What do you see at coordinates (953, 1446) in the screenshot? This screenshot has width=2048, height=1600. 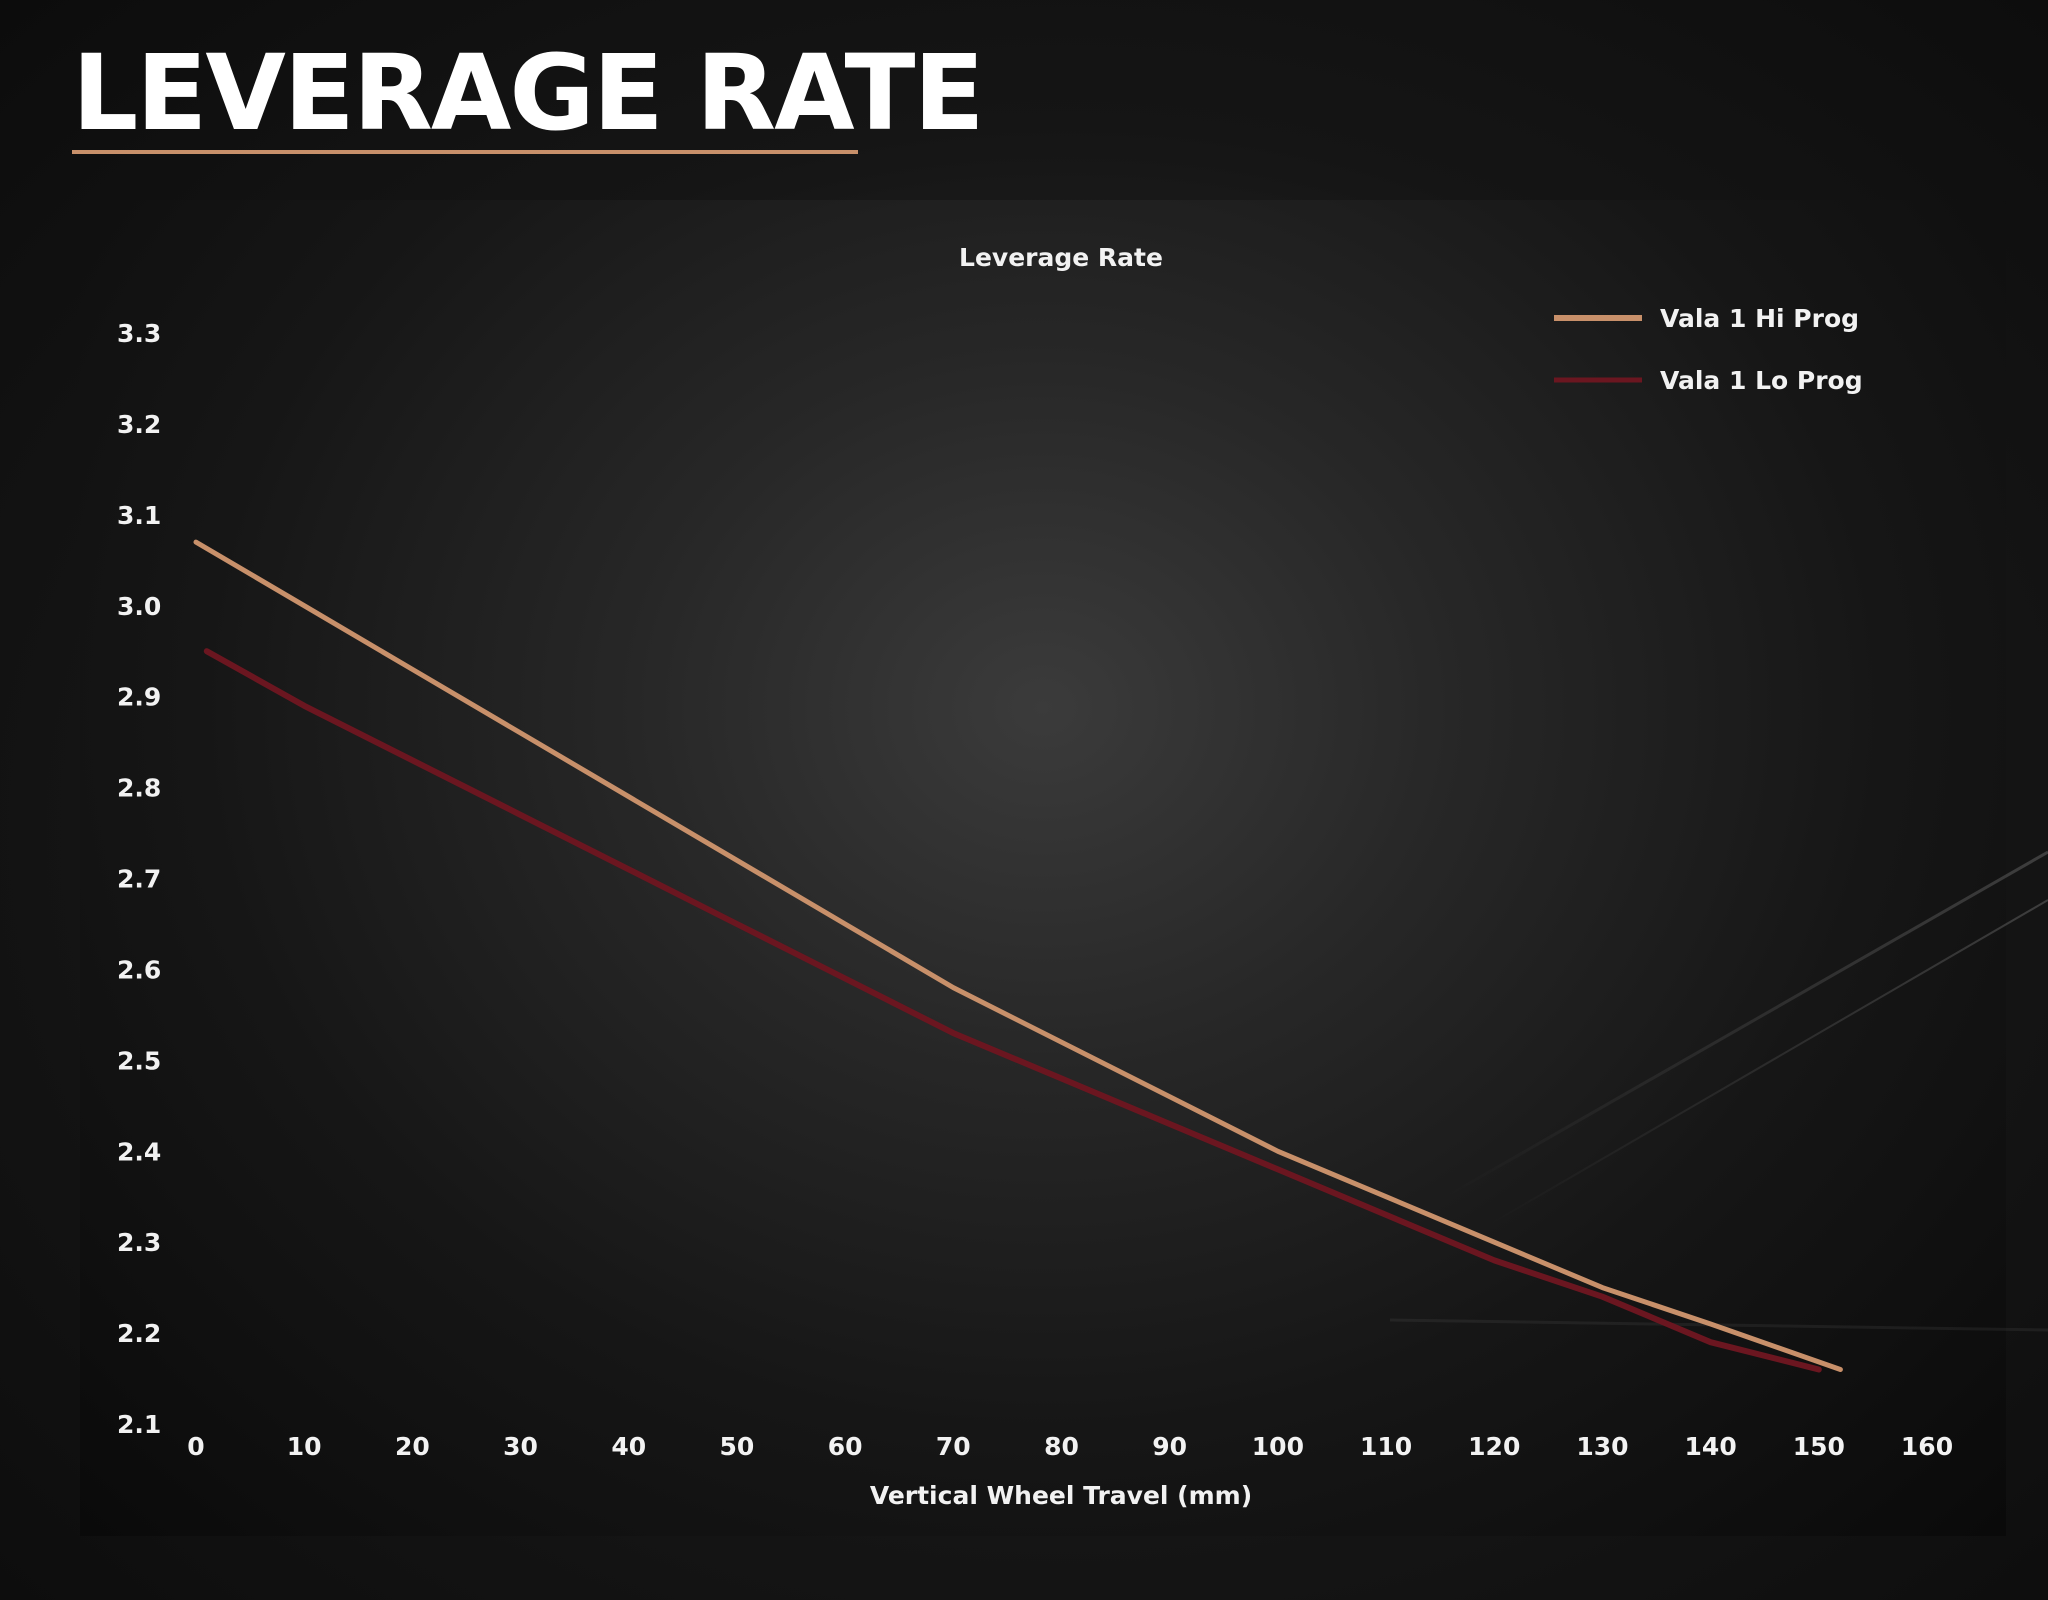 I see `x-tick-label: 70` at bounding box center [953, 1446].